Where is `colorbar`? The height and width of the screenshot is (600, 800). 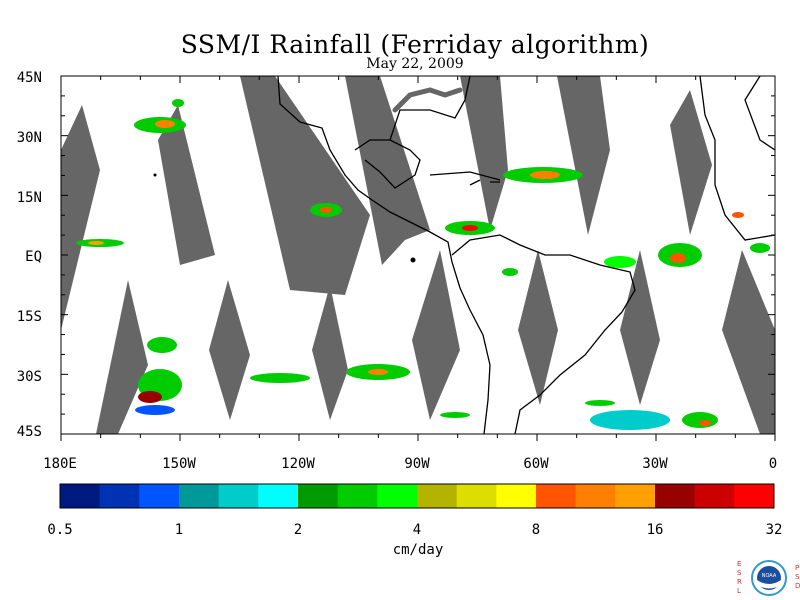 colorbar is located at coordinates (417, 496).